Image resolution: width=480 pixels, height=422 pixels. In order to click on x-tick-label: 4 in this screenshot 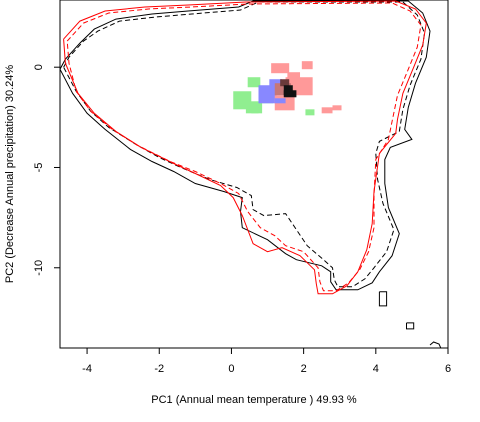, I will do `click(376, 369)`.